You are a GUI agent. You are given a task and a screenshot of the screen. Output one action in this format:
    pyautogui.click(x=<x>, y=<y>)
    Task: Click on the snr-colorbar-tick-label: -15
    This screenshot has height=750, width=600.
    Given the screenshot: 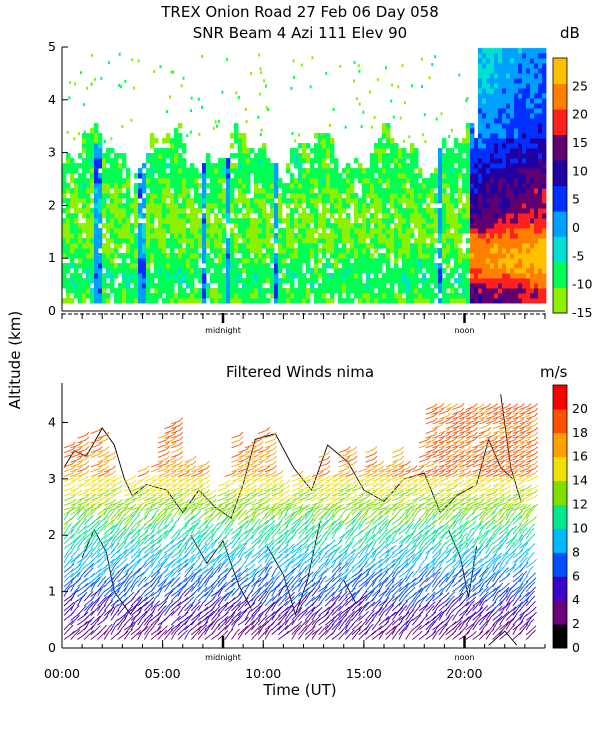 What is the action you would take?
    pyautogui.click(x=582, y=312)
    